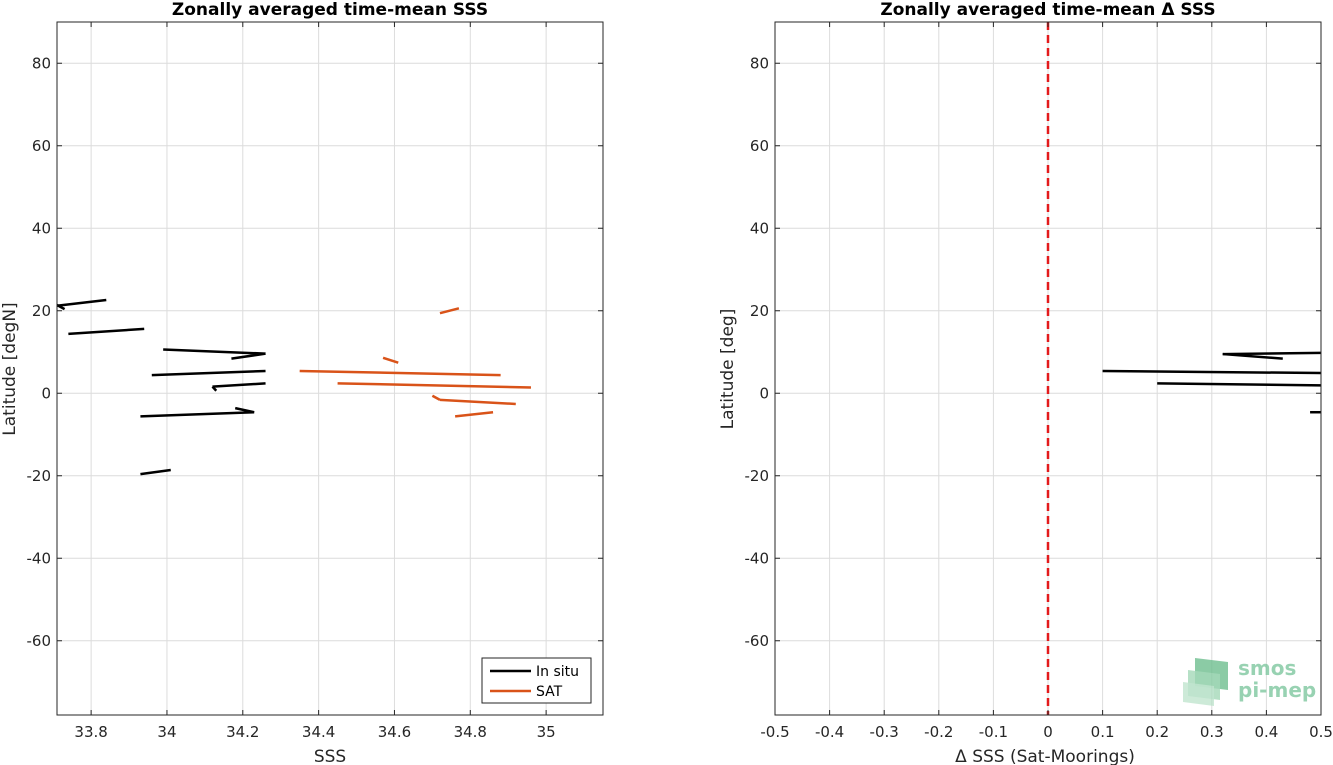 This screenshot has width=1333, height=765. What do you see at coordinates (1047, 10) in the screenshot?
I see `right-chart-title: Zonally averaged time-mean Δ SSS` at bounding box center [1047, 10].